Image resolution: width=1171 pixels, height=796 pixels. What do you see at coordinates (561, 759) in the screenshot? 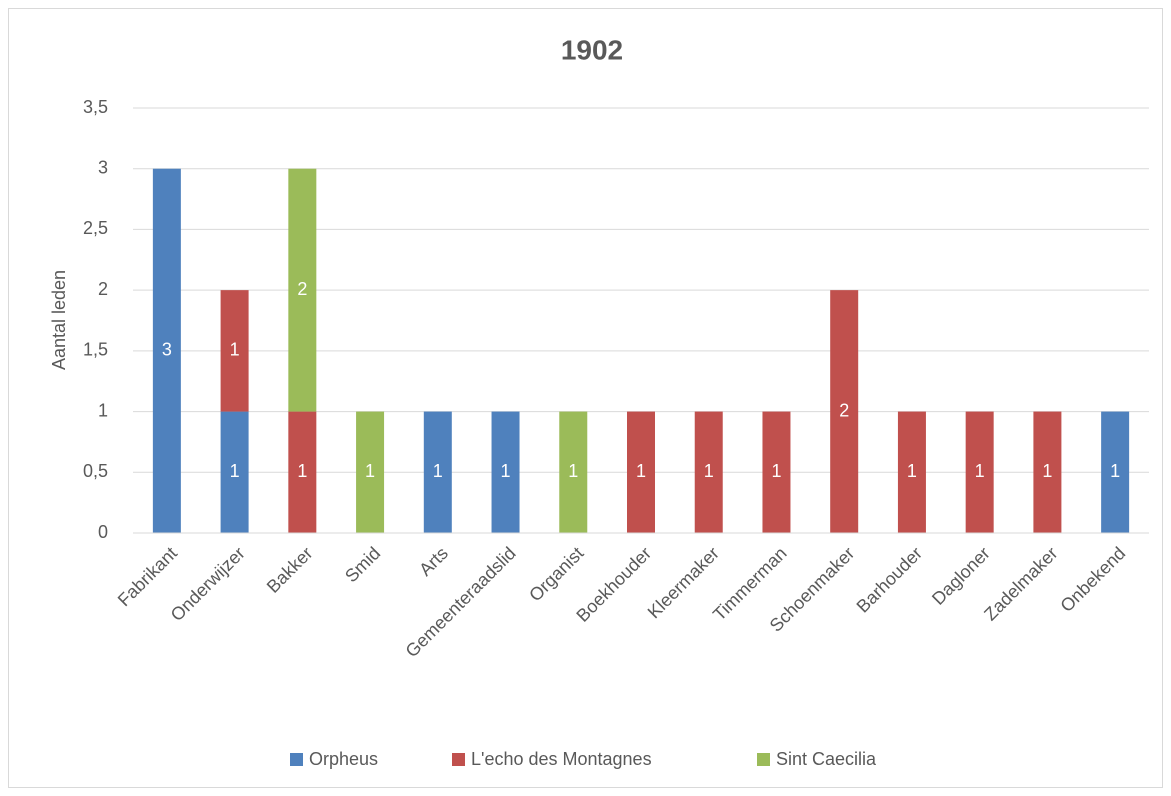
I see `legend-label: L'echo des Montagnes` at bounding box center [561, 759].